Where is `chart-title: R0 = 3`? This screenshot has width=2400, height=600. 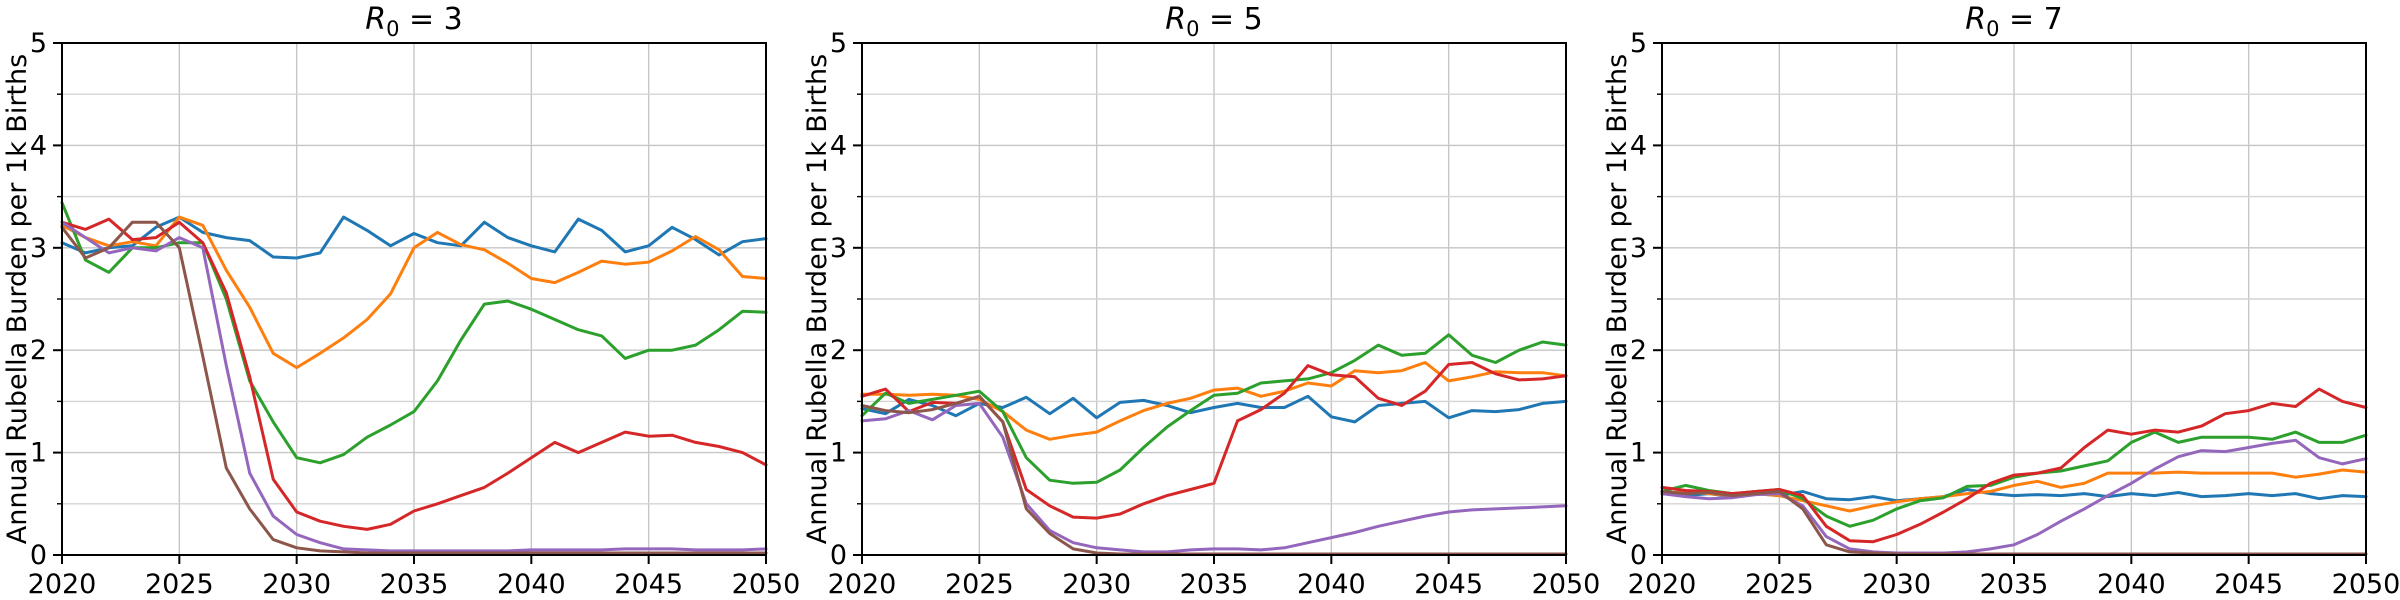 chart-title: R0 = 3 is located at coordinates (414, 21).